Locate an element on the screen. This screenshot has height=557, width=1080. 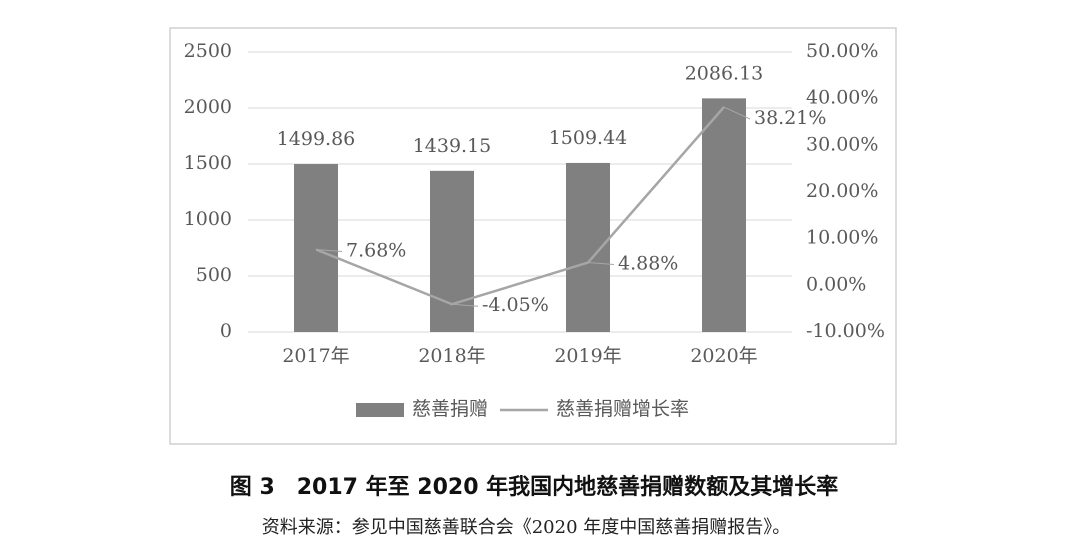
line-value-label: 4.88% is located at coordinates (648, 264).